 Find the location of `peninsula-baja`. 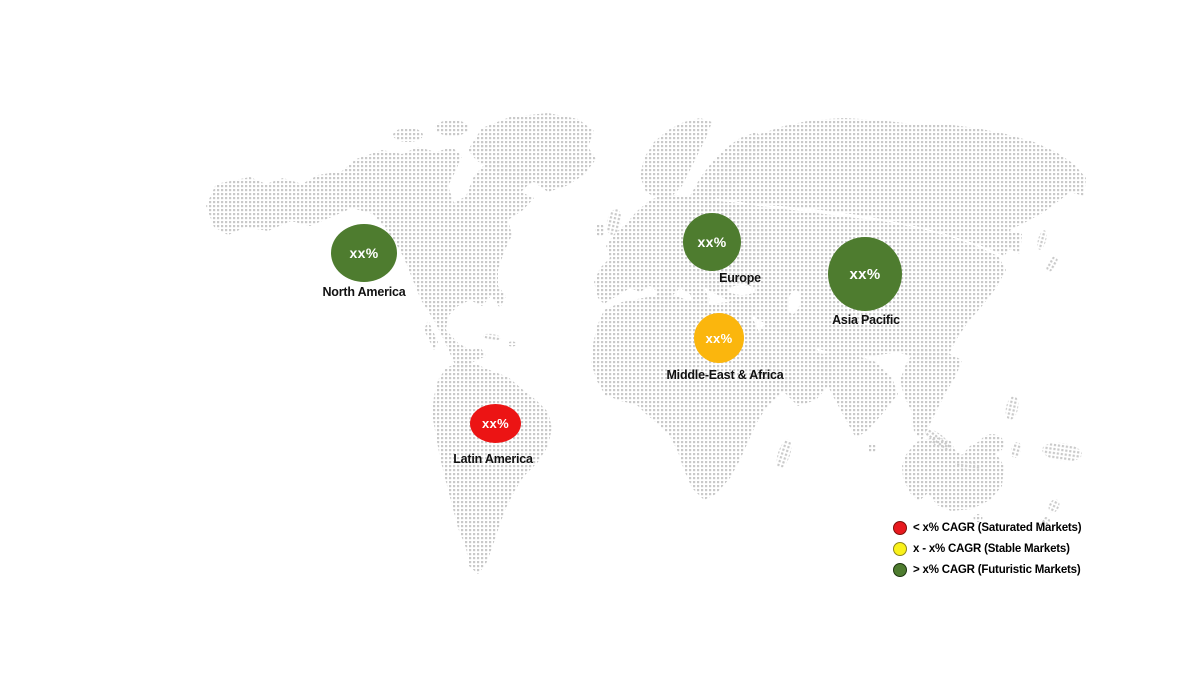

peninsula-baja is located at coordinates (431, 335).